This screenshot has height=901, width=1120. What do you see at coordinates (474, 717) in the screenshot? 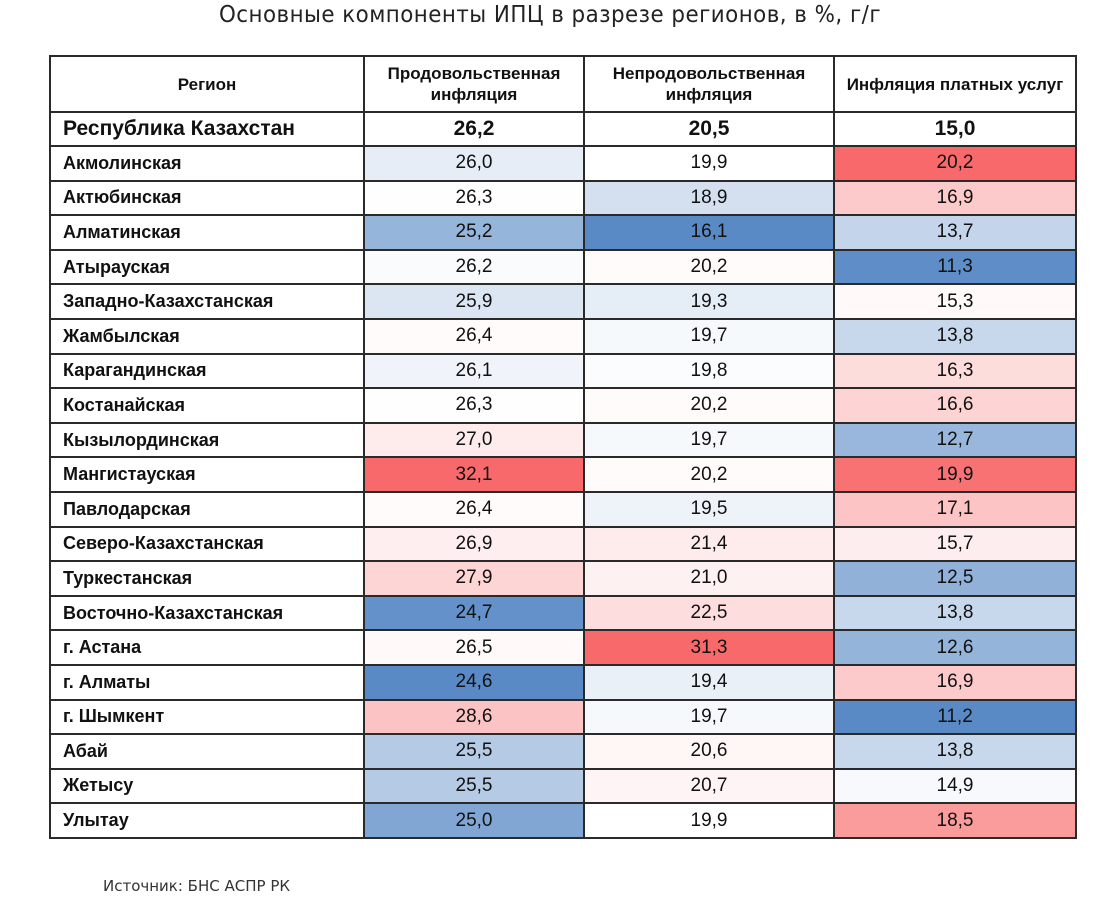
I see `cell-food: 28,6` at bounding box center [474, 717].